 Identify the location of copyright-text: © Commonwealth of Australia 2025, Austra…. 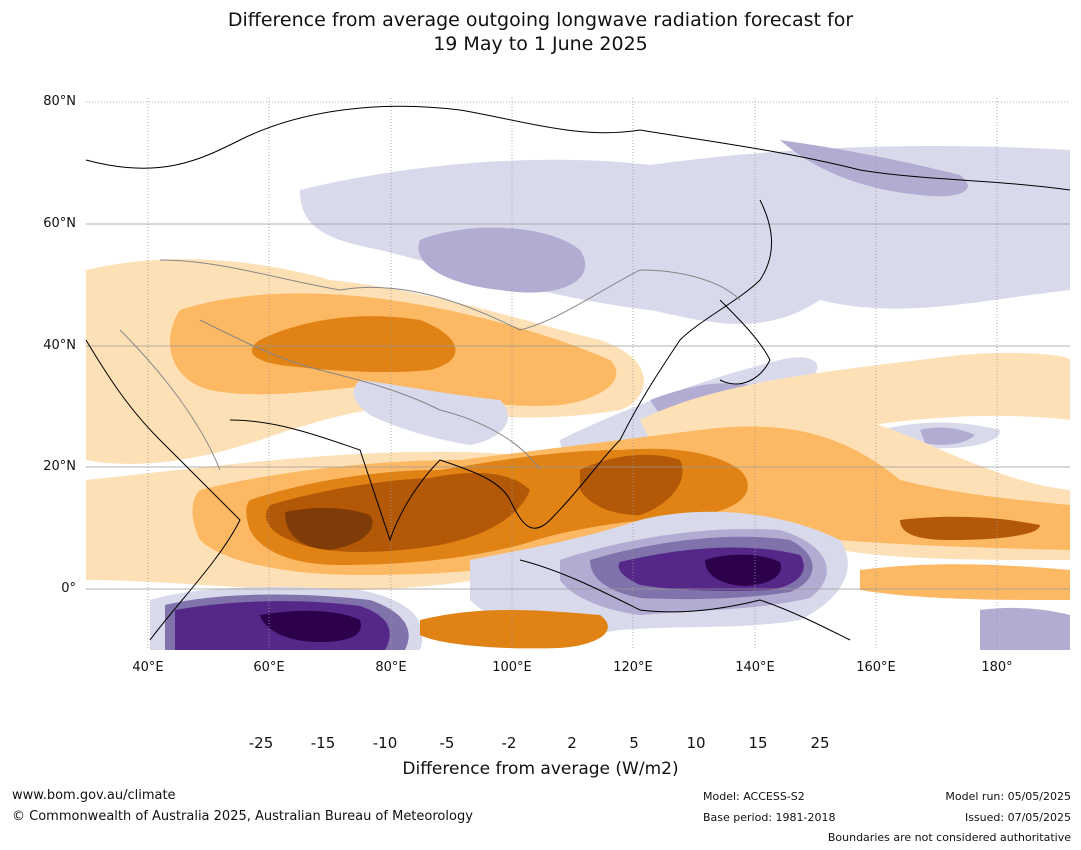
(242, 816).